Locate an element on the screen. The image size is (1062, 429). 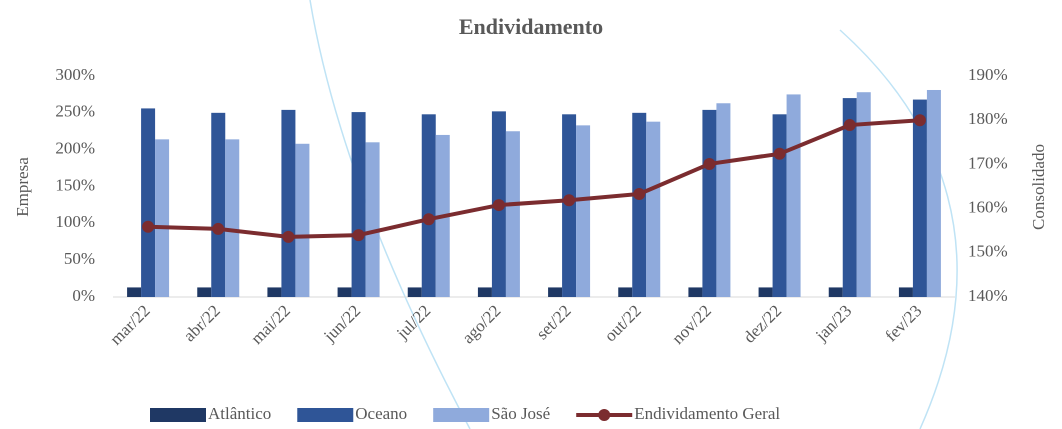
x-tick-label: mai/22 is located at coordinates (270, 324).